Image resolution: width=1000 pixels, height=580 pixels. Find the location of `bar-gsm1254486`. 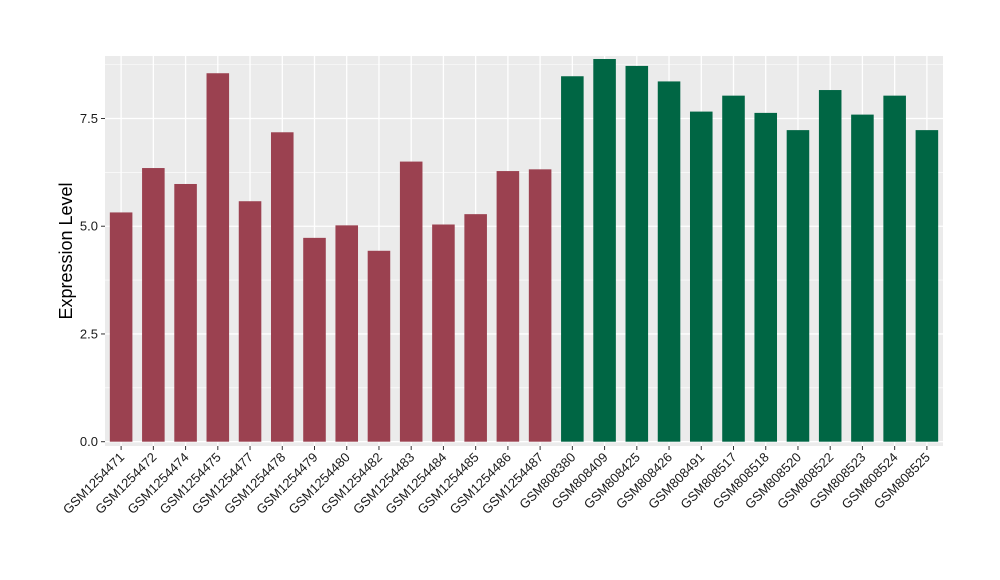

bar-gsm1254486 is located at coordinates (508, 306).